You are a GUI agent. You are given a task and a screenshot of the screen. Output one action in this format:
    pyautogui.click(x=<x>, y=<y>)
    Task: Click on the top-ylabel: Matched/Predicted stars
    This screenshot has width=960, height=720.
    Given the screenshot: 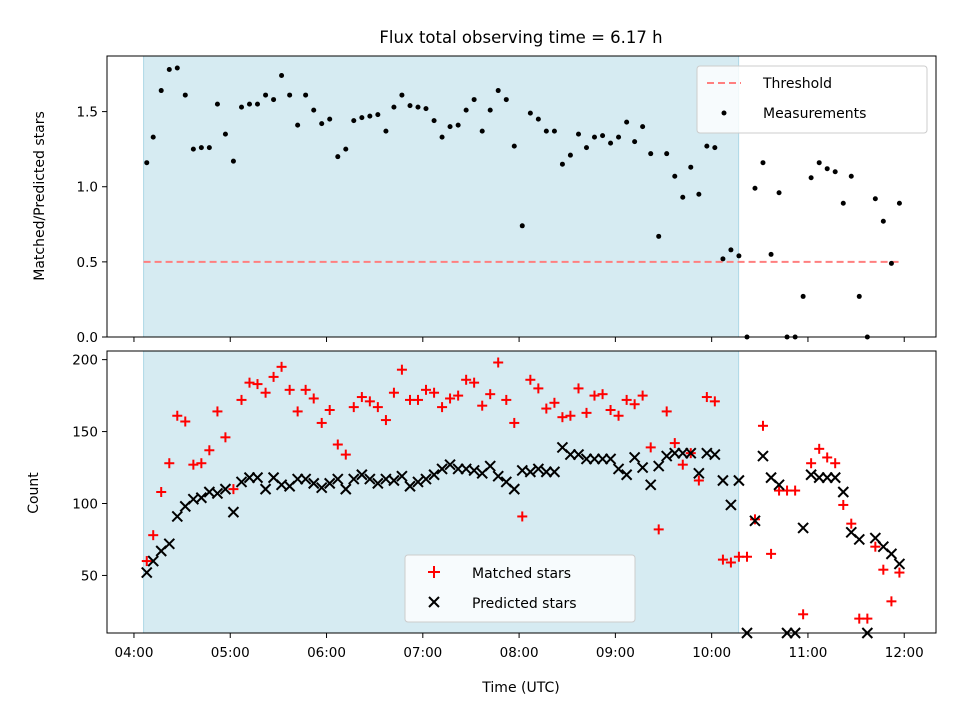 What is the action you would take?
    pyautogui.click(x=40, y=196)
    